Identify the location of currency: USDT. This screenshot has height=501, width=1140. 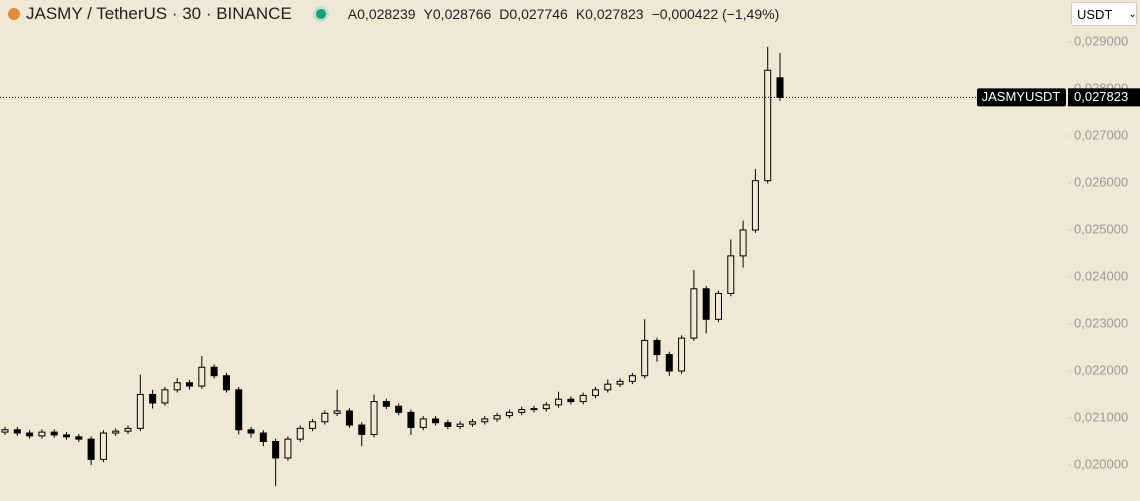
(1095, 14).